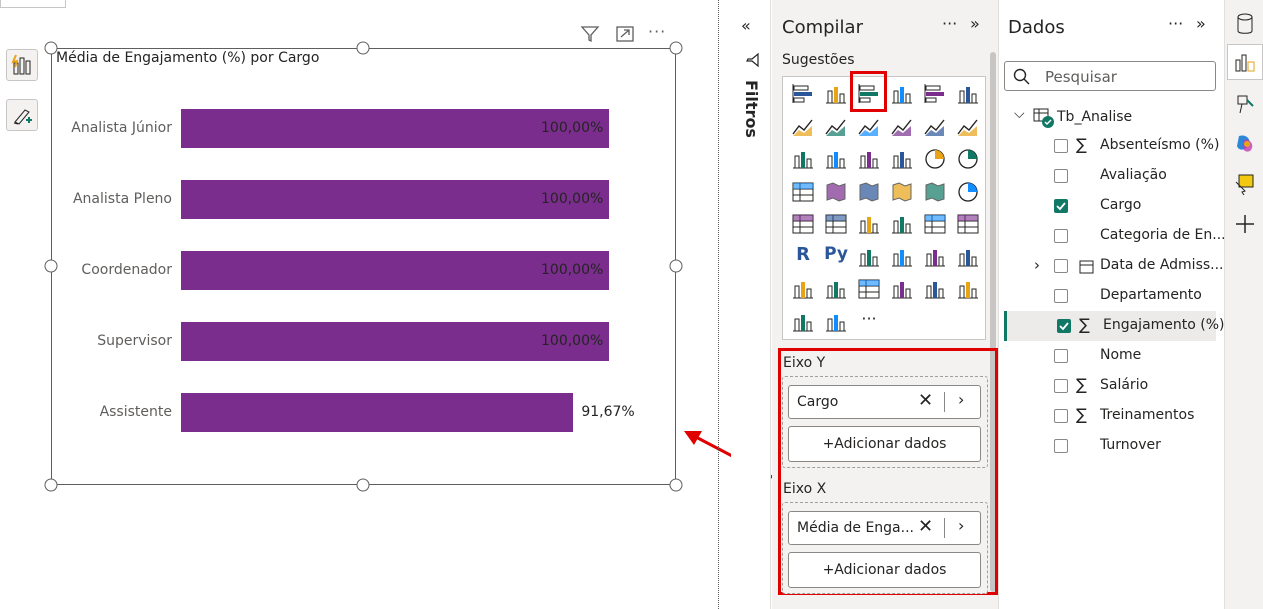 The width and height of the screenshot is (1263, 609). Describe the element at coordinates (836, 224) in the screenshot. I see `multi-row-card-icon` at that location.